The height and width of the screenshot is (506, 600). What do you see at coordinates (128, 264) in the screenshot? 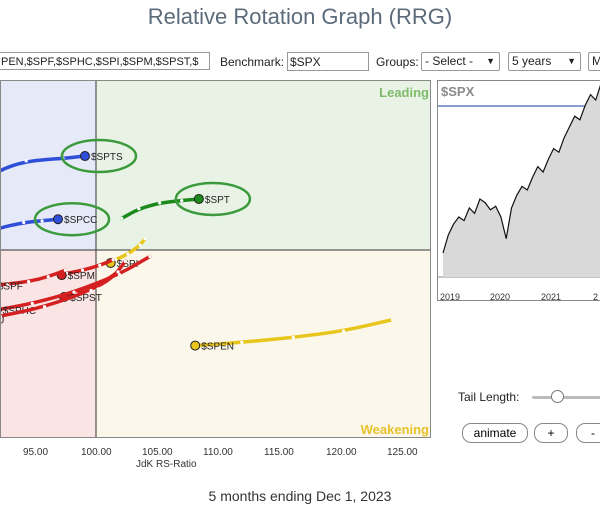
I see `tail-label: $SPI` at bounding box center [128, 264].